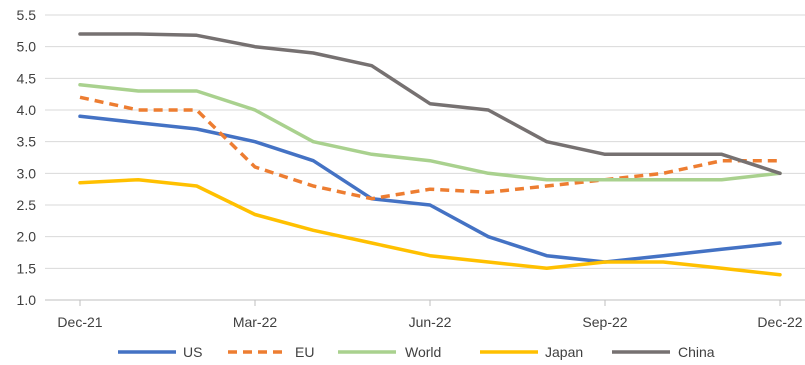  What do you see at coordinates (27, 78) in the screenshot?
I see `y-tick-label: 4.5` at bounding box center [27, 78].